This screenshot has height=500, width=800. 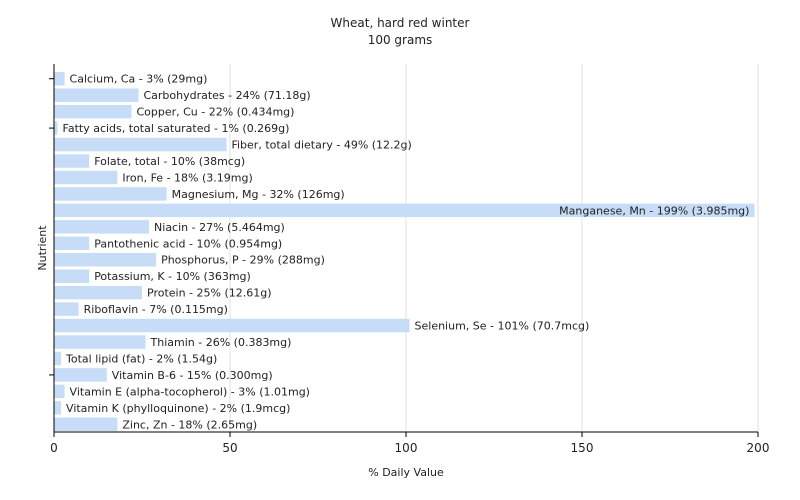 What do you see at coordinates (406, 472) in the screenshot?
I see `x-axis-title: % Daily Value` at bounding box center [406, 472].